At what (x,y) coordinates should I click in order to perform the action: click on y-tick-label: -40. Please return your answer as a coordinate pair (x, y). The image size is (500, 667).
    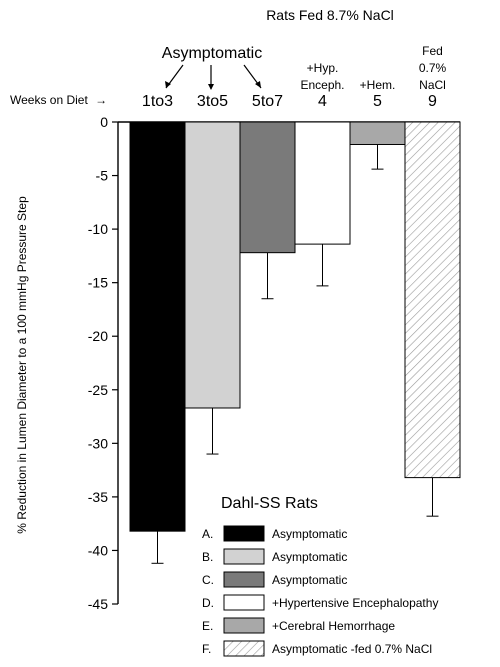
    Looking at the image, I should click on (98, 550).